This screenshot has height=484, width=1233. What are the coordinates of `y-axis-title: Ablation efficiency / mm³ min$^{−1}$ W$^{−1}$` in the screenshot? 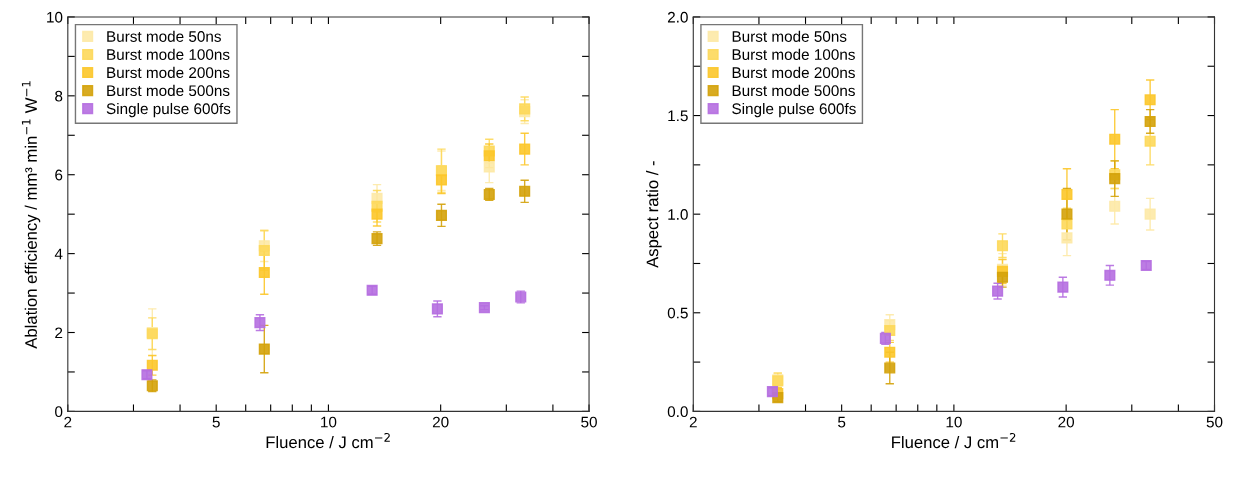 It's located at (31, 215).